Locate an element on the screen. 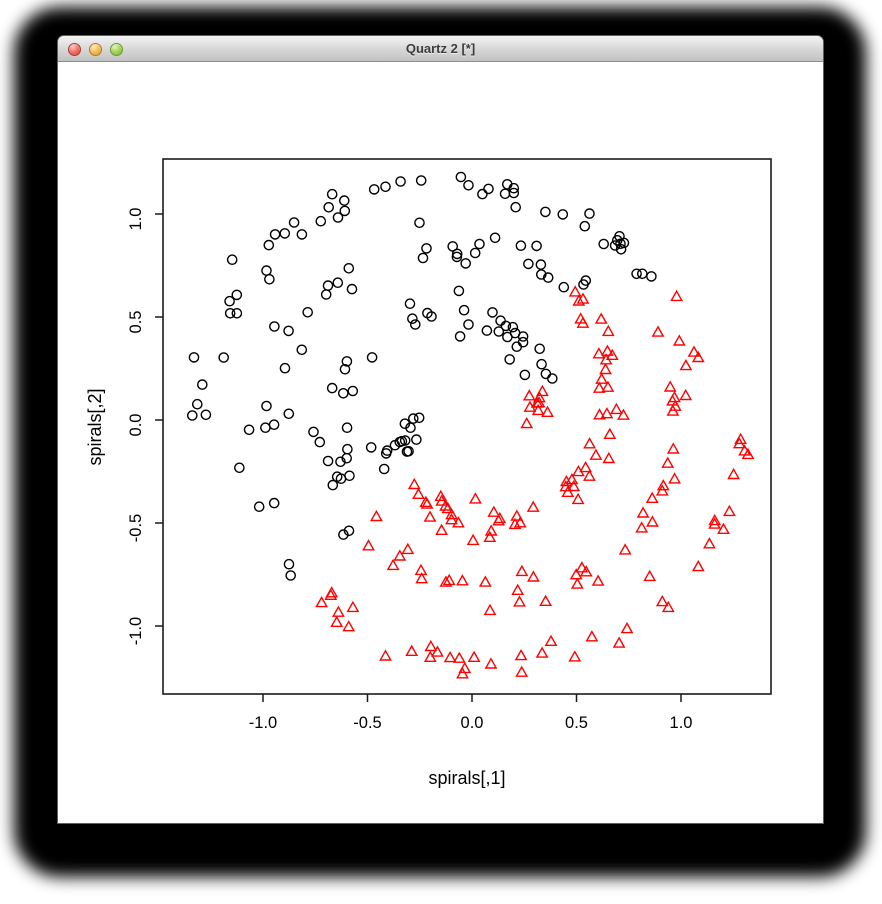 The width and height of the screenshot is (882, 904). tick-label: 1.0 is located at coordinates (681, 723).